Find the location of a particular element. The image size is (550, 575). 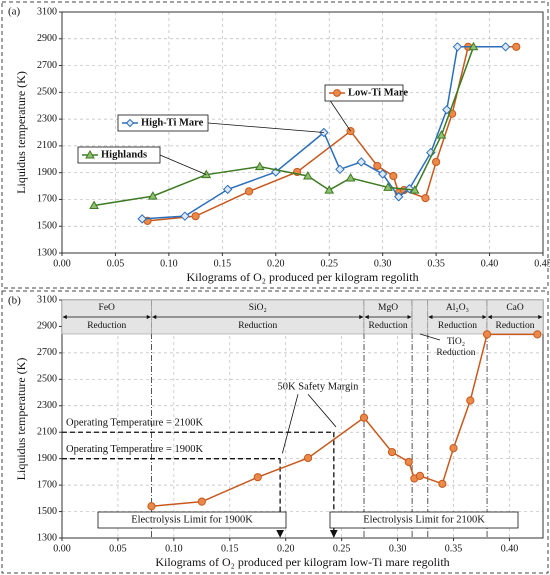

panel-label: (a) is located at coordinates (14, 12).